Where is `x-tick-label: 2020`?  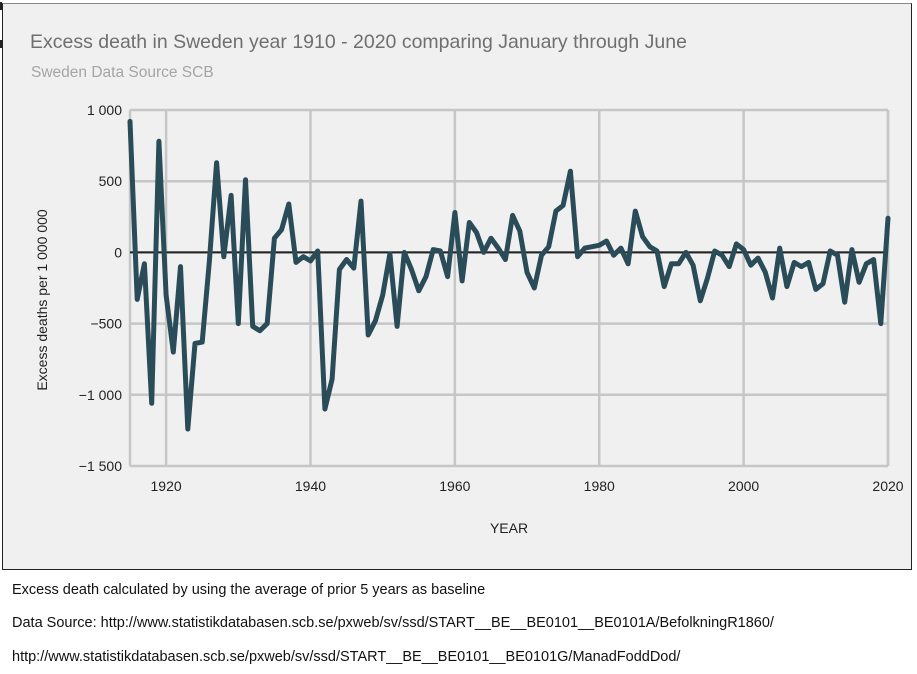 x-tick-label: 2020 is located at coordinates (887, 486).